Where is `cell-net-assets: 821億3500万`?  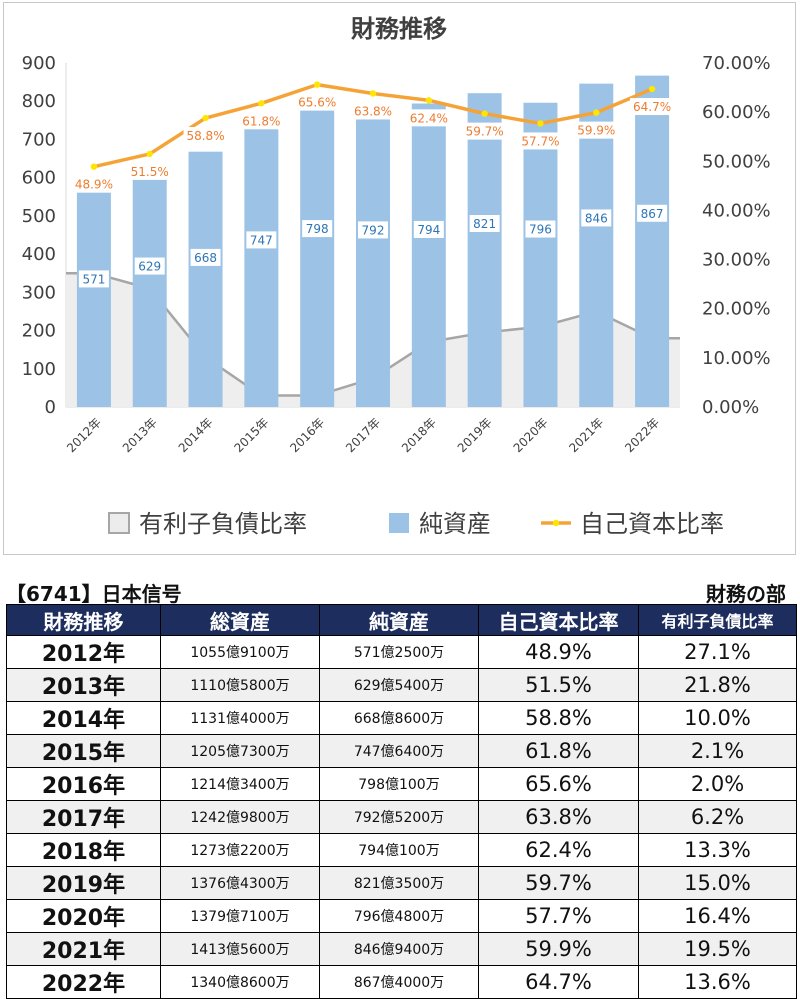
cell-net-assets: 821億3500万 is located at coordinates (399, 883).